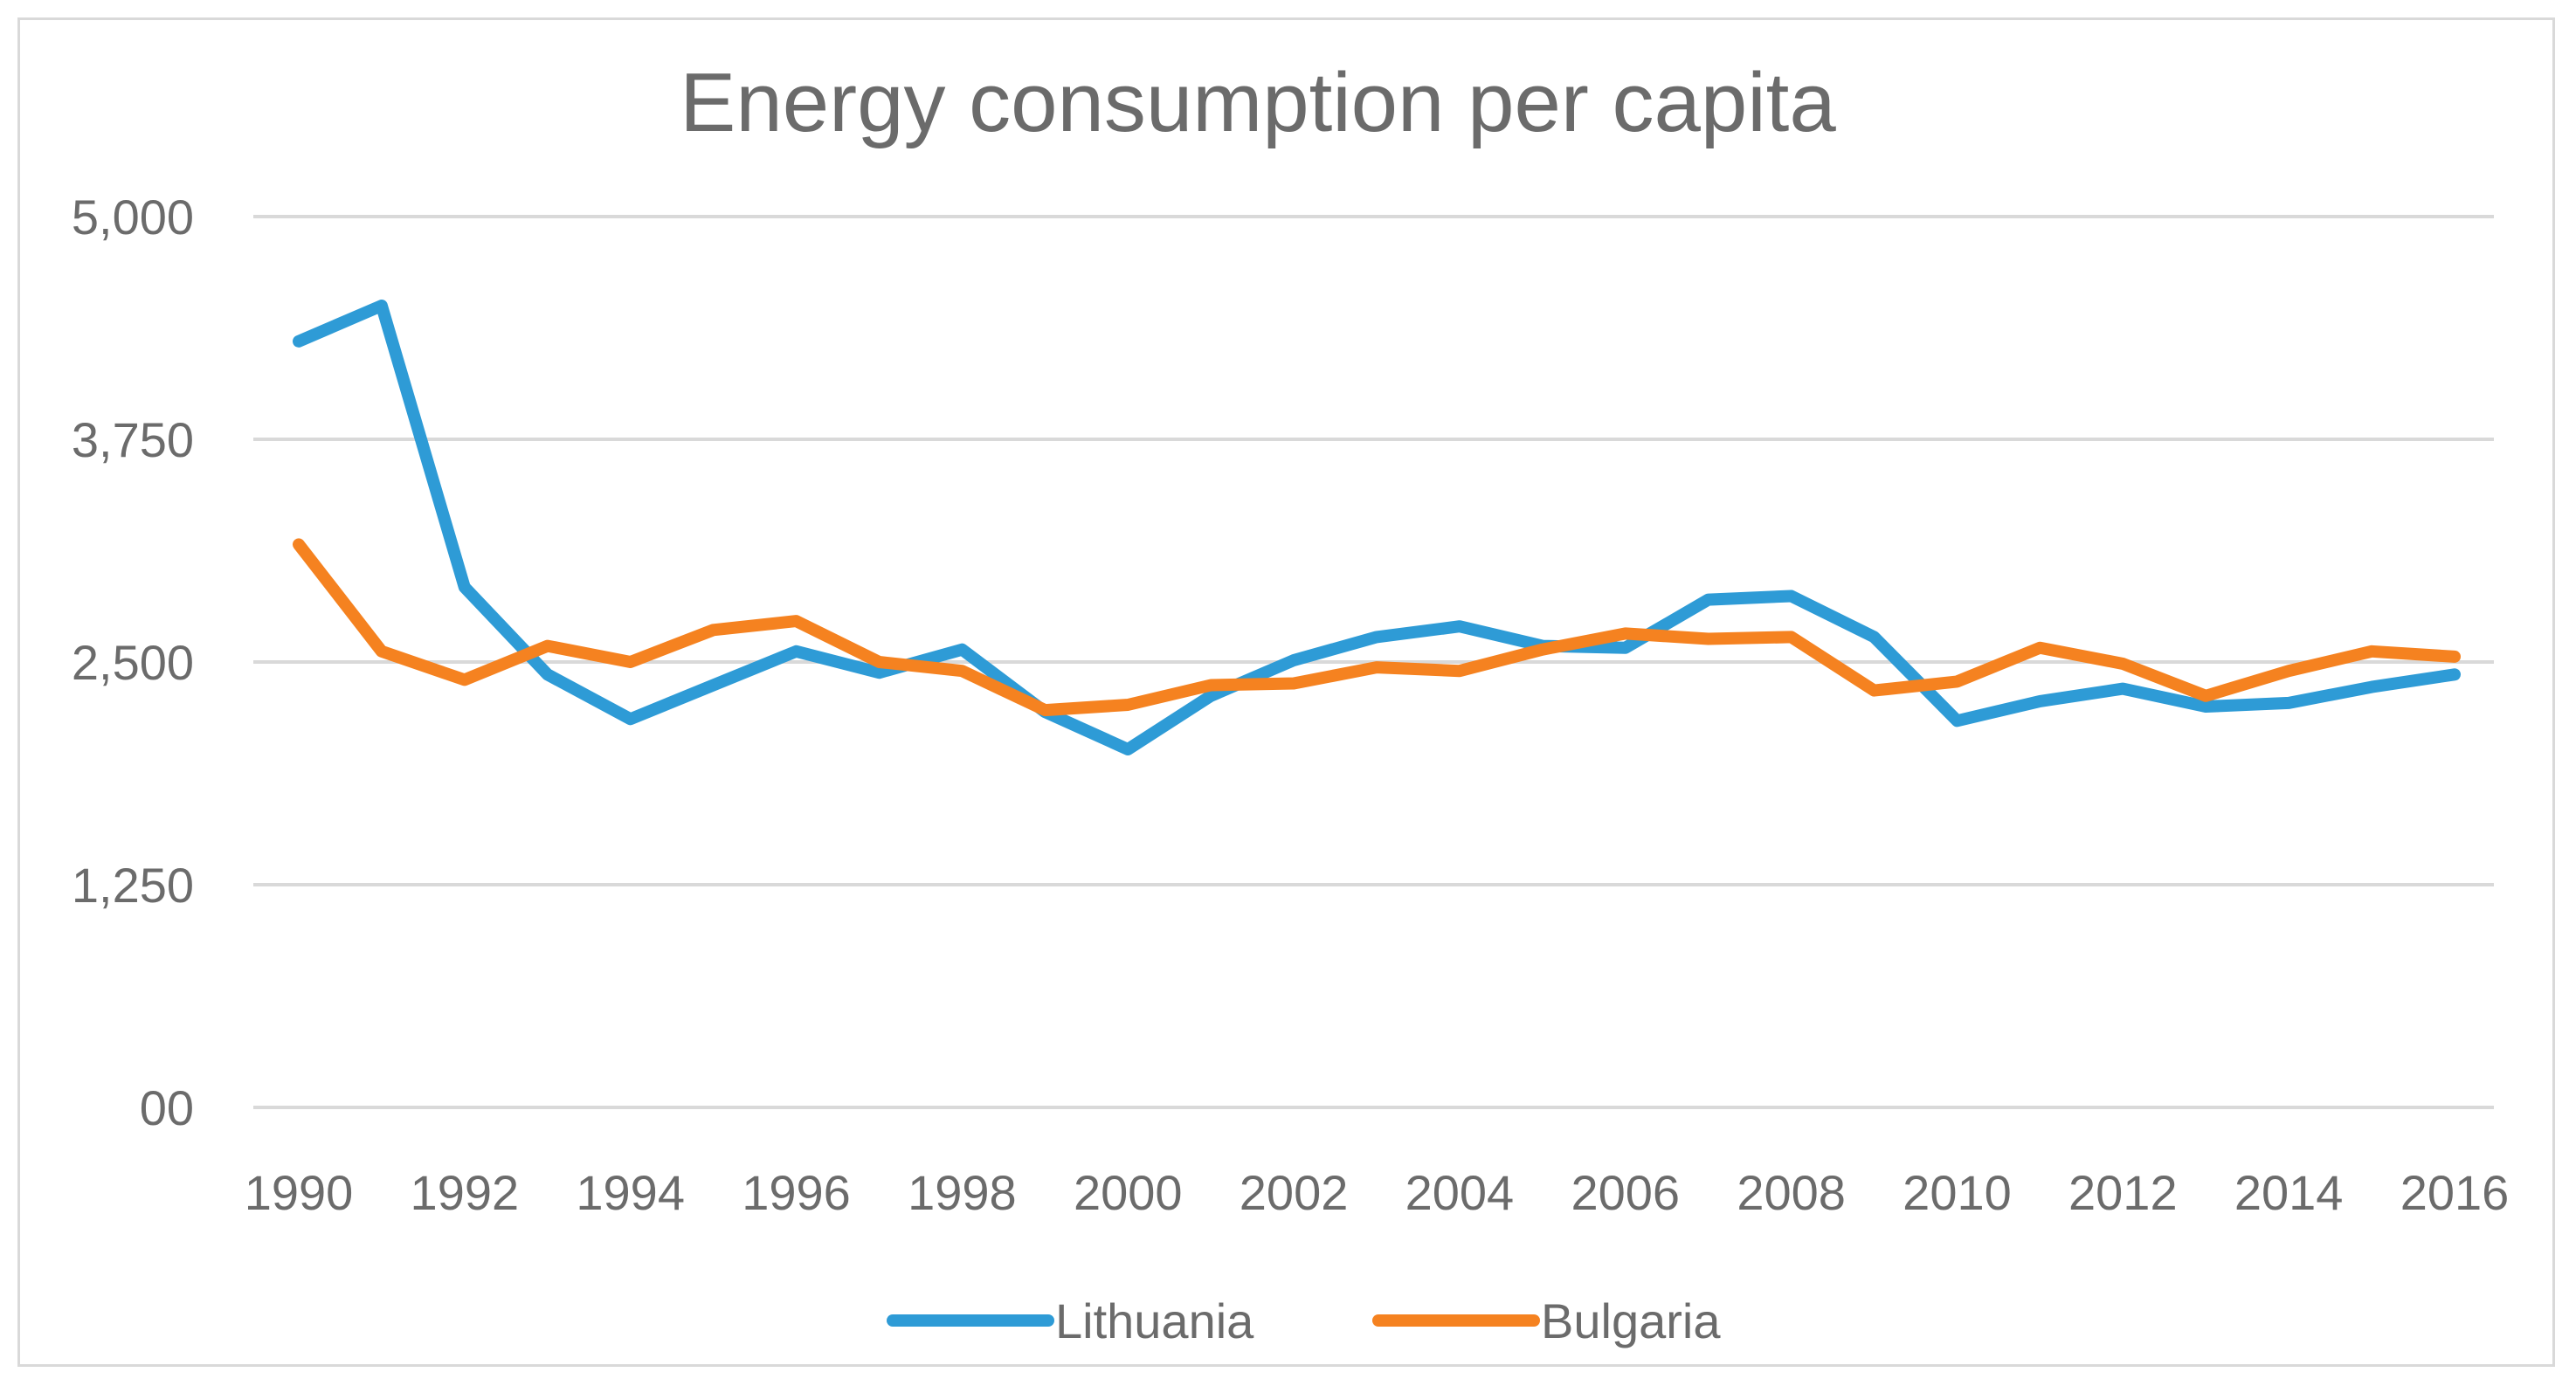 Image resolution: width=2576 pixels, height=1393 pixels. What do you see at coordinates (547, 646) in the screenshot?
I see `data-point-bulgaria-1993` at bounding box center [547, 646].